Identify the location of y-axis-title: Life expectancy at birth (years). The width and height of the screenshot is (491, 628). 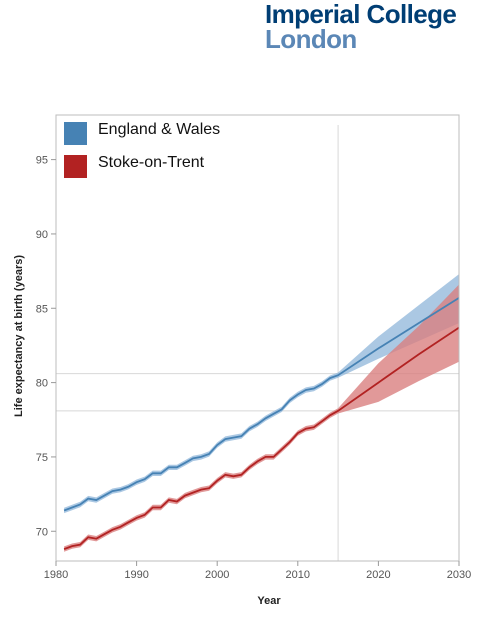
(19, 336).